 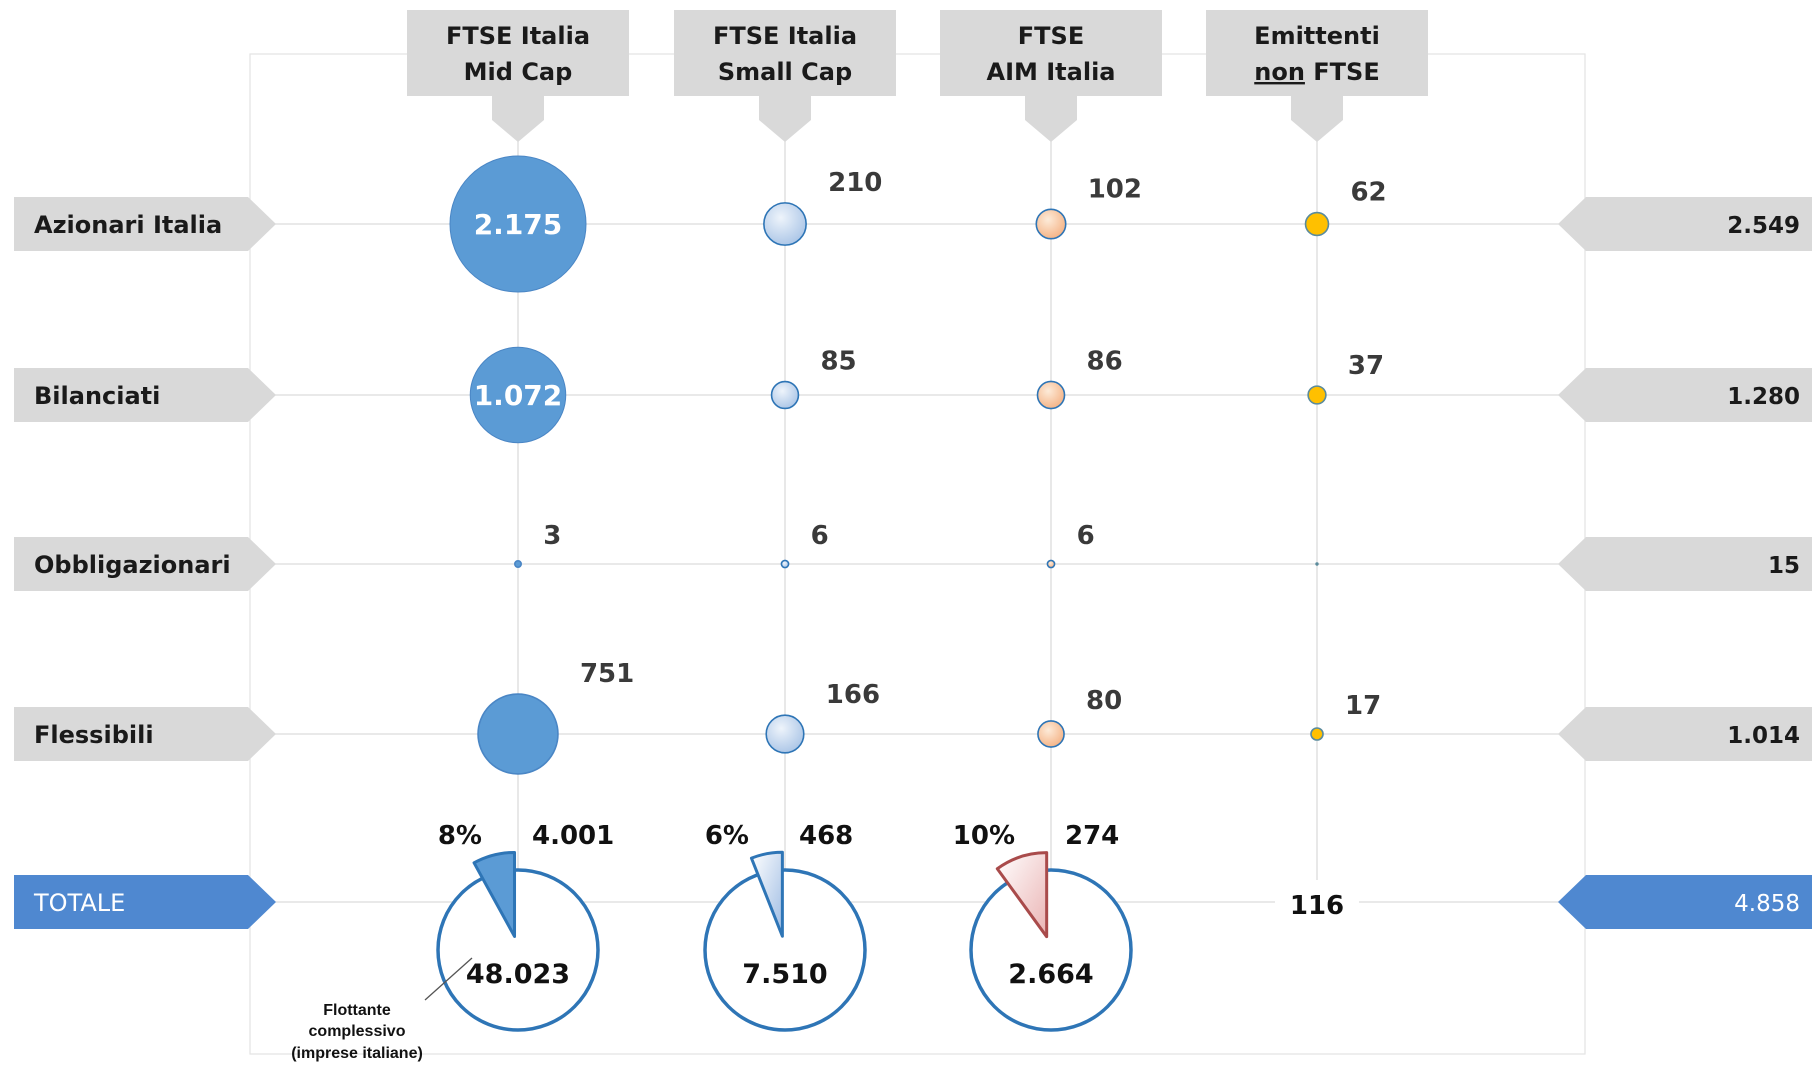 What do you see at coordinates (460, 836) in the screenshot?
I see `pie-share-label: 8%` at bounding box center [460, 836].